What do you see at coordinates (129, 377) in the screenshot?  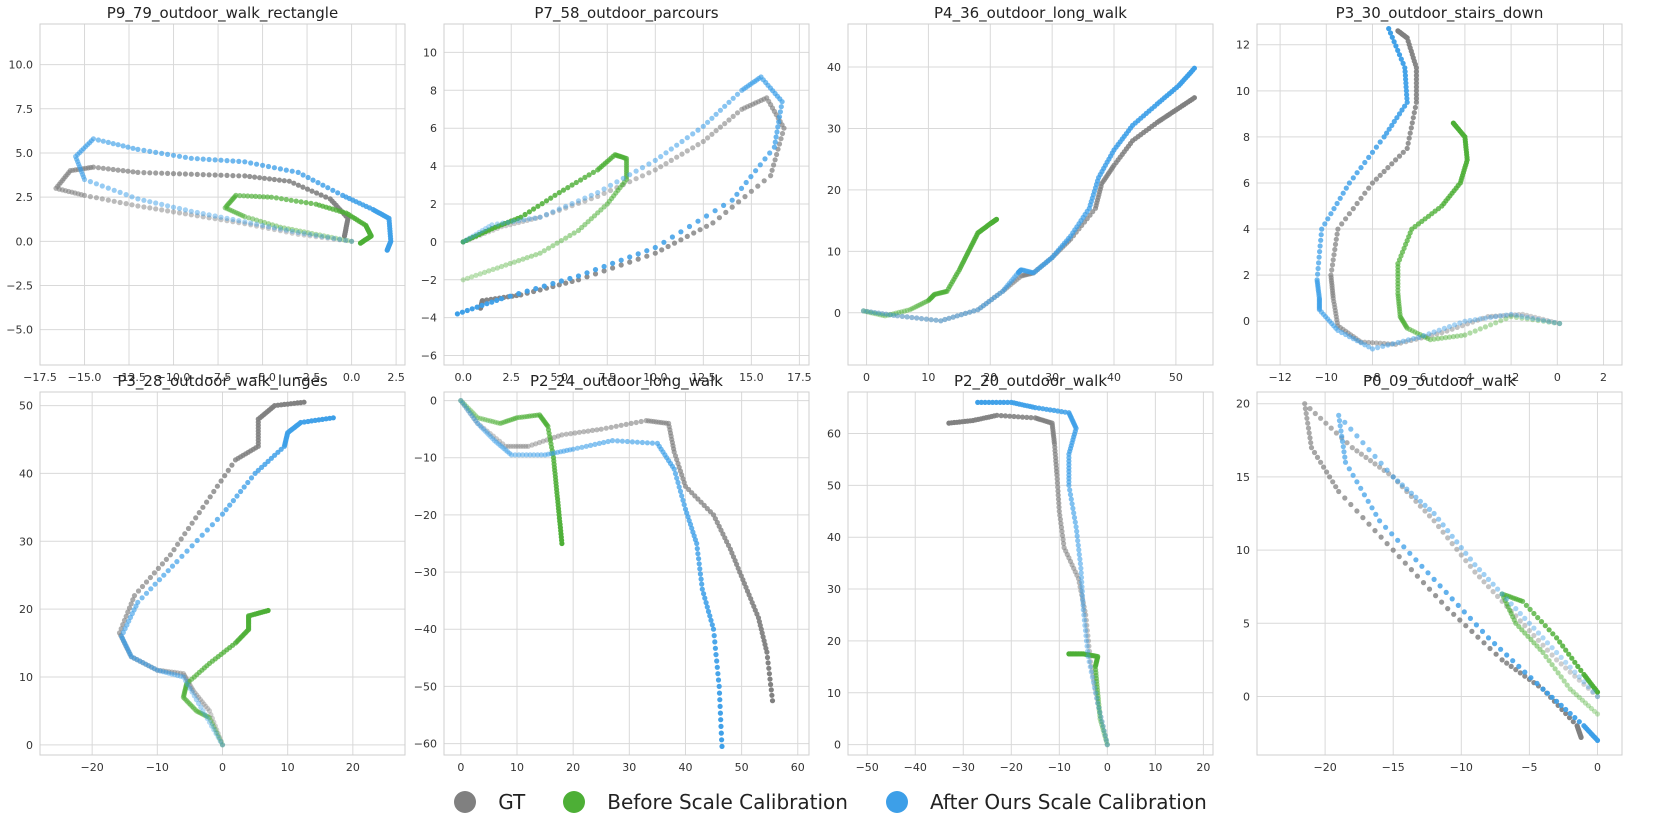 I see `x-tick-label: −12.5` at bounding box center [129, 377].